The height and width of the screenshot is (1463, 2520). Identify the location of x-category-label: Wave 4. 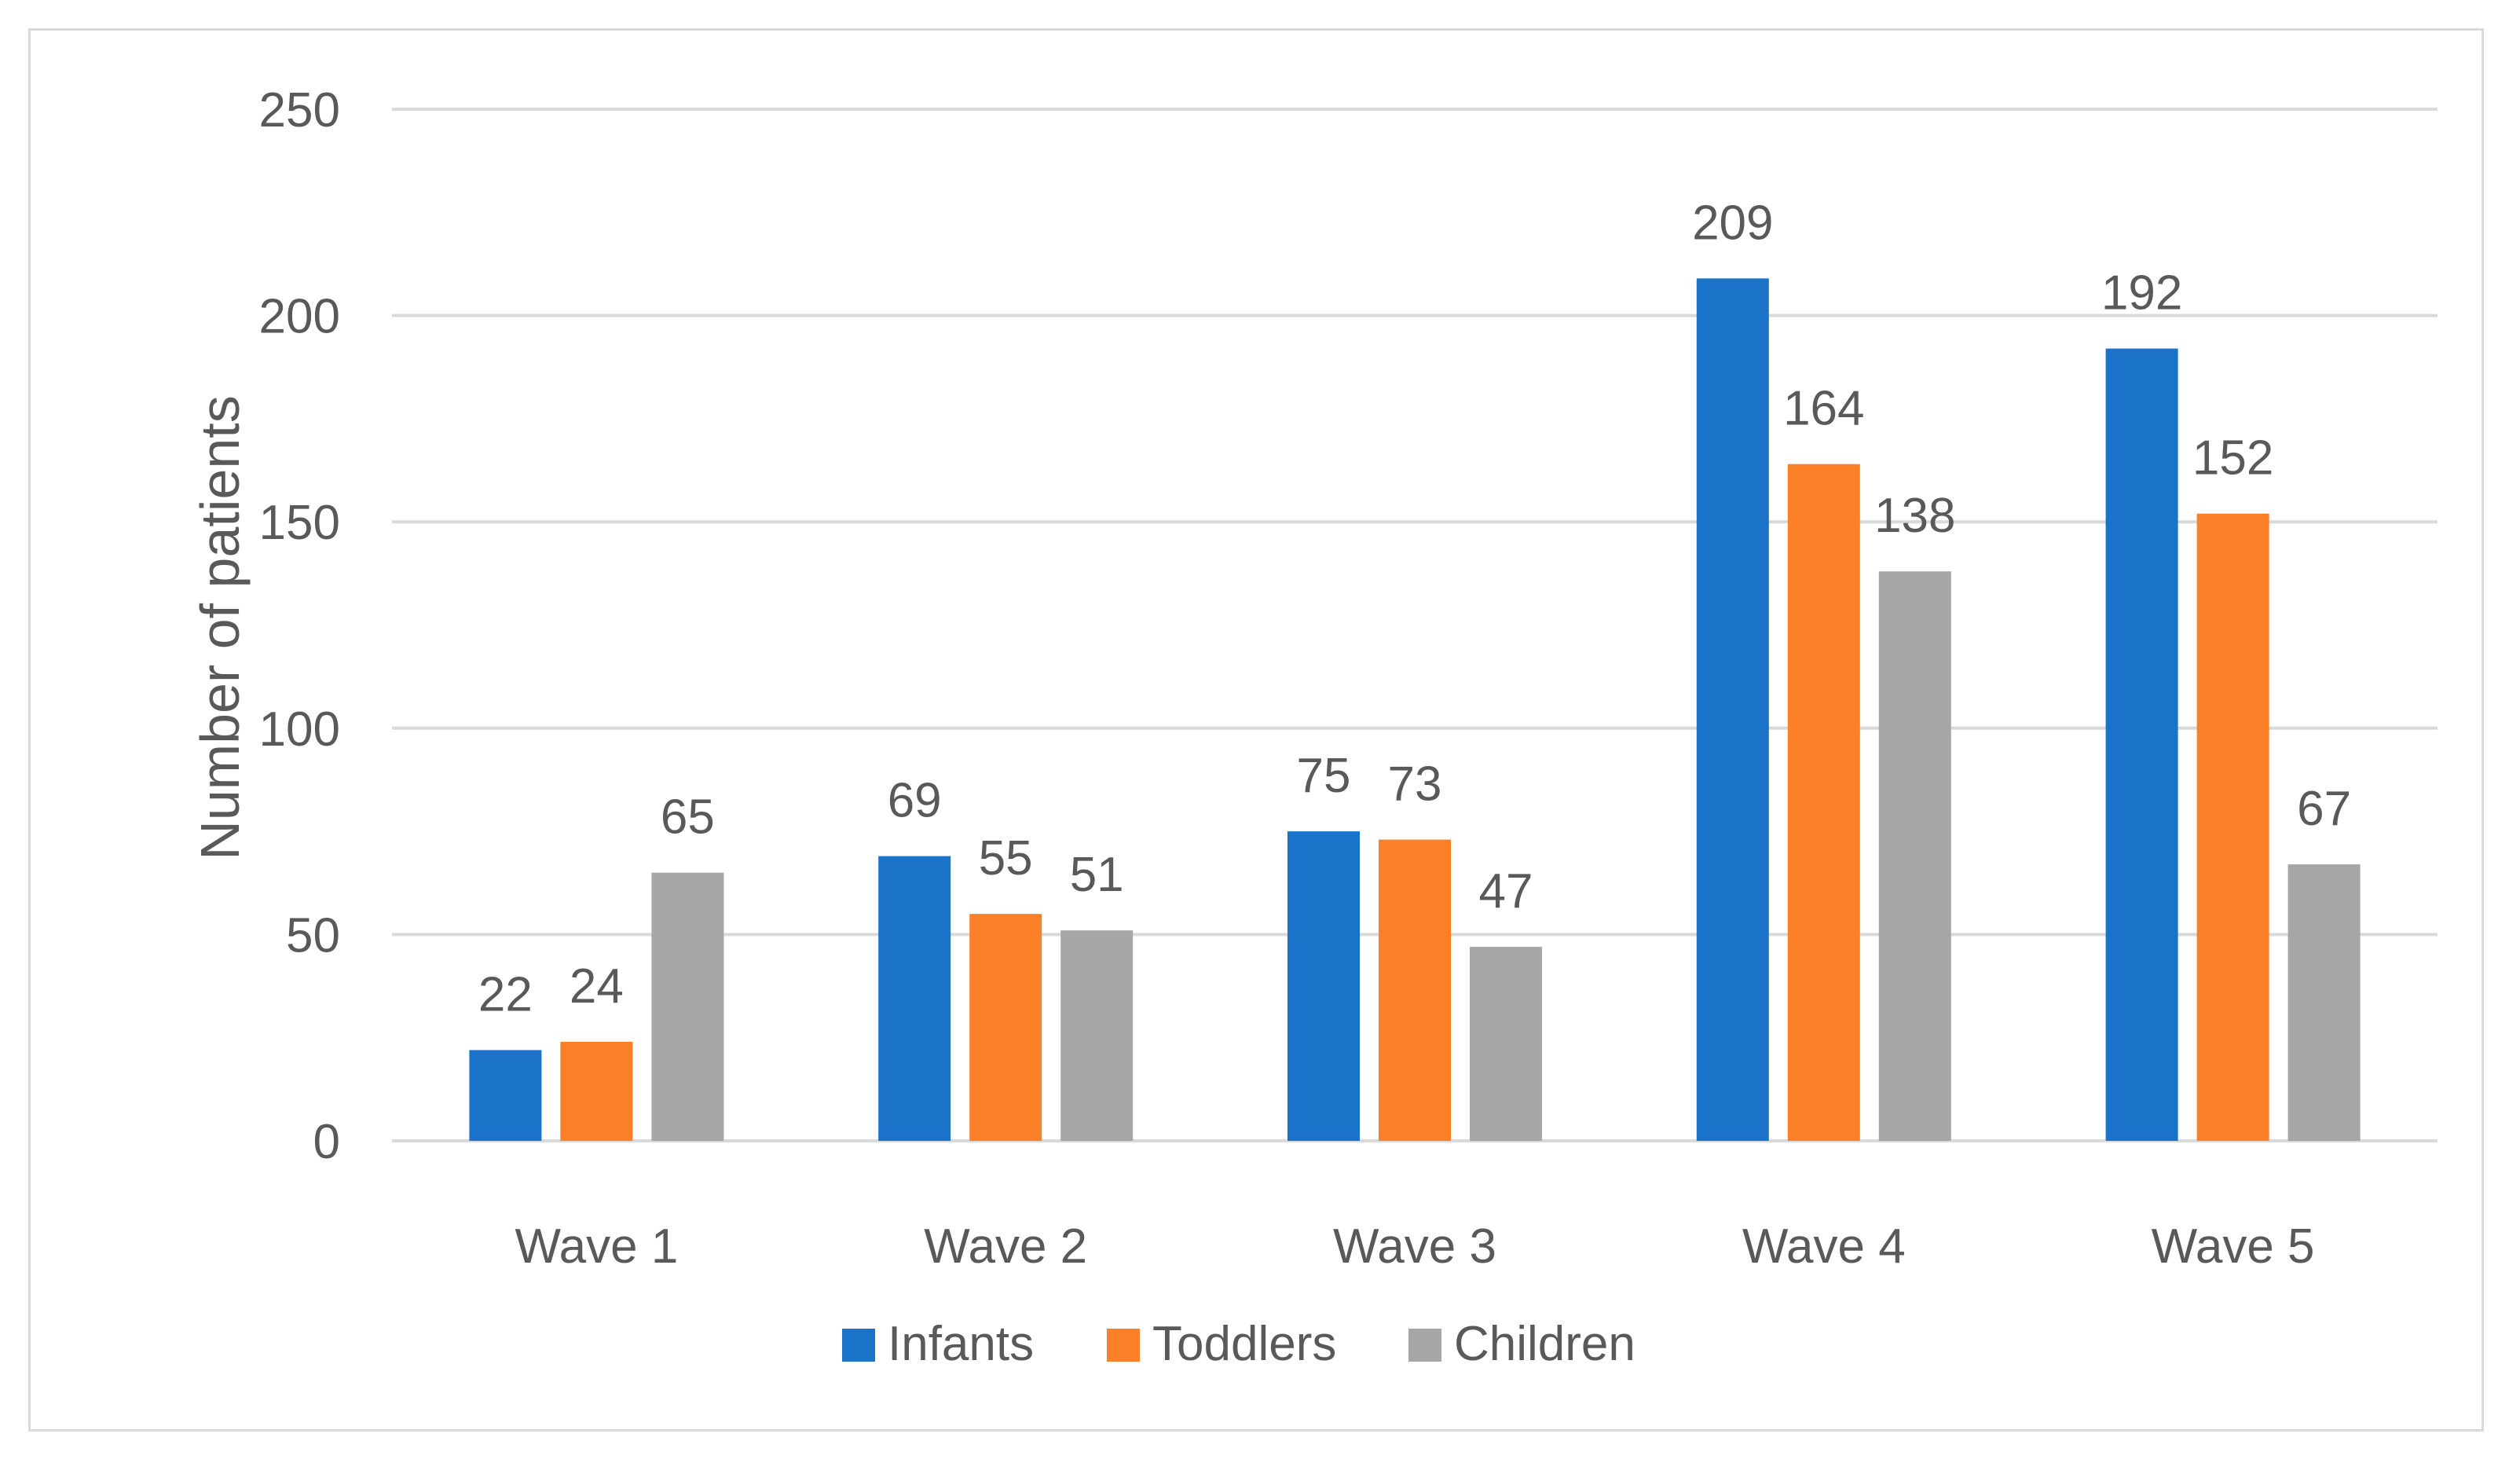
(1824, 1246).